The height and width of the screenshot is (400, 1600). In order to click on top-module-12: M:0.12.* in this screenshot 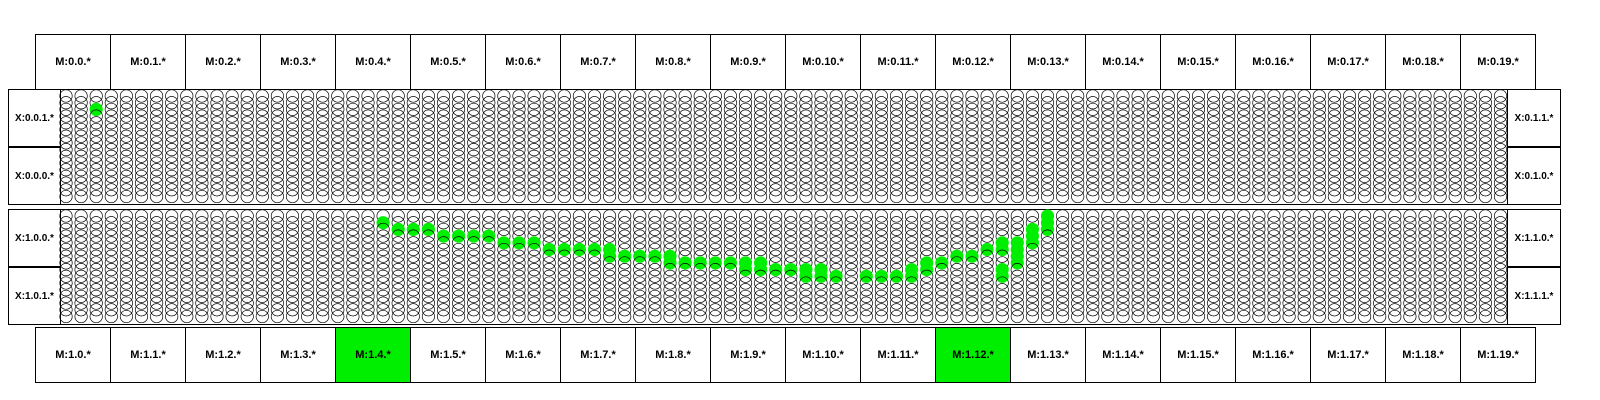, I will do `click(973, 62)`.